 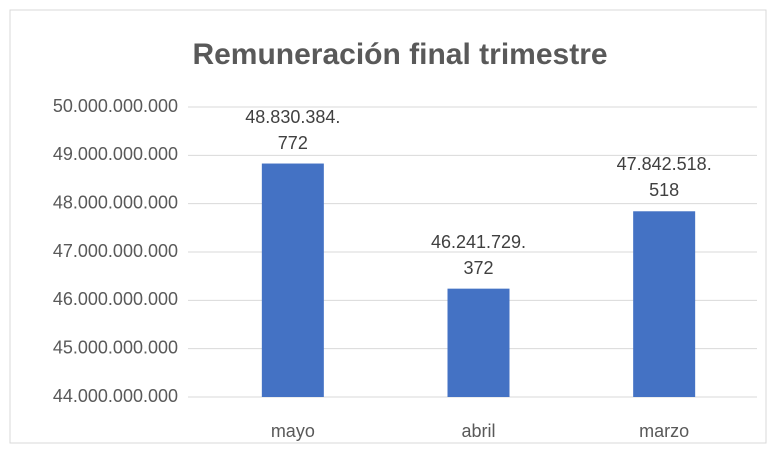 What do you see at coordinates (478, 254) in the screenshot?
I see `value-label: 46.241.729.372` at bounding box center [478, 254].